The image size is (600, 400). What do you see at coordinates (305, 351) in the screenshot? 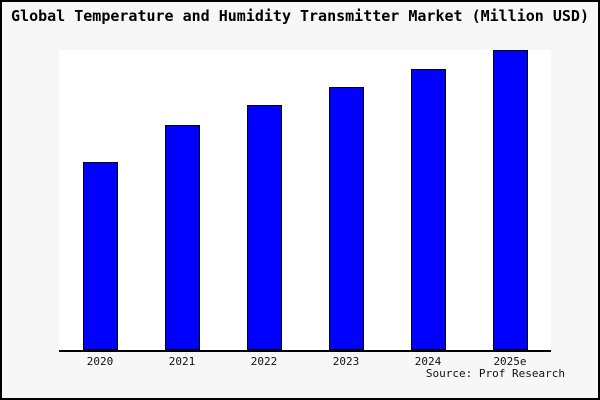
I see `x-axis-line` at bounding box center [305, 351].